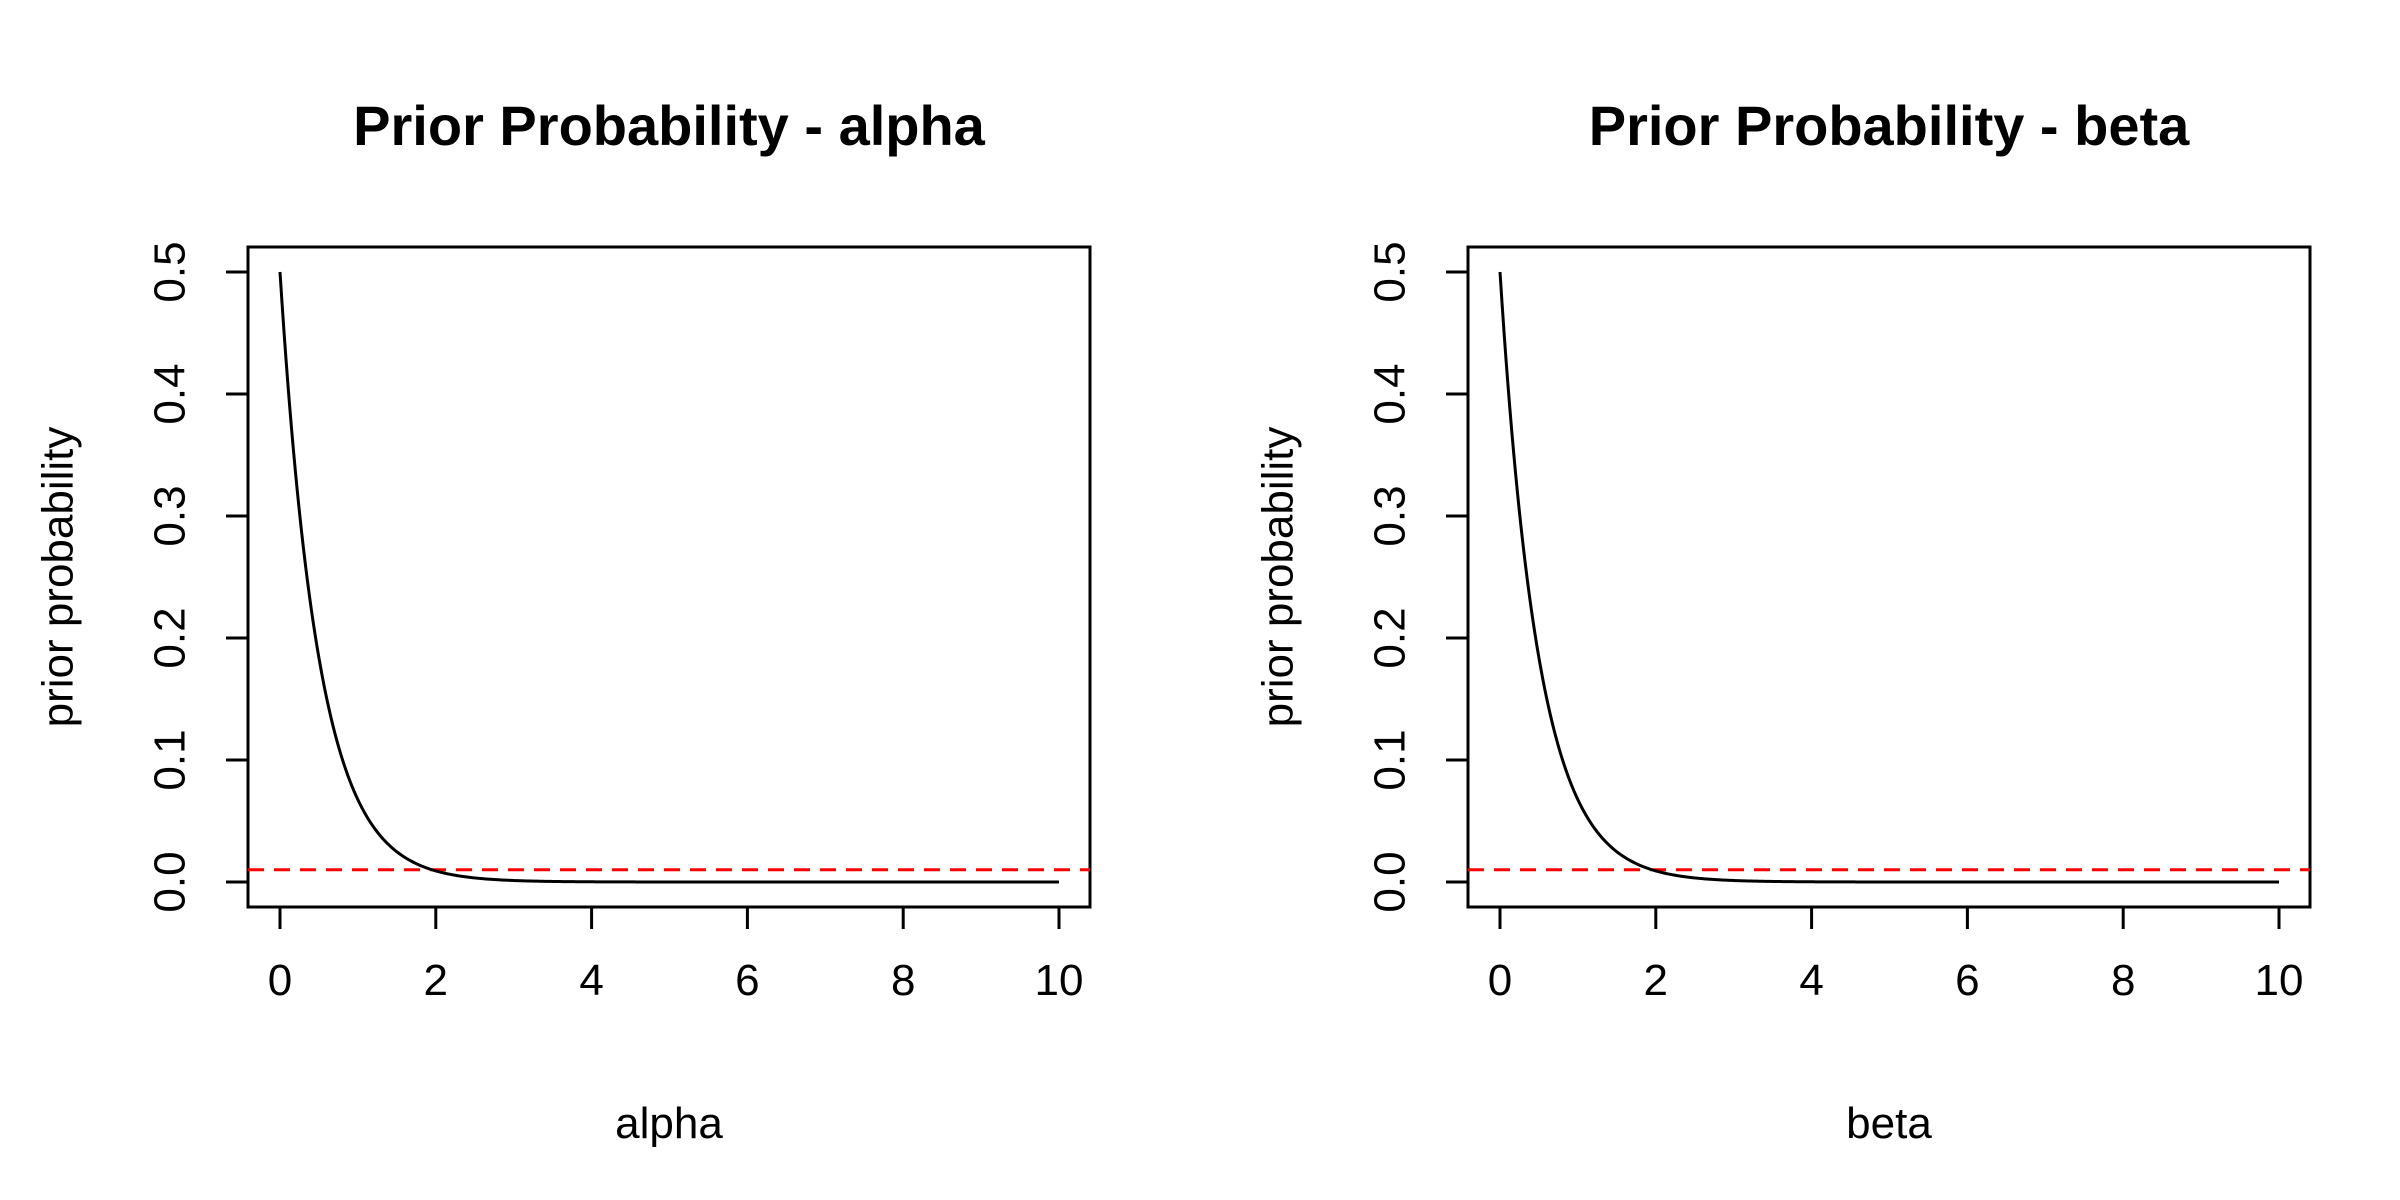  I want to click on x-axis-label: beta, so click(1889, 1123).